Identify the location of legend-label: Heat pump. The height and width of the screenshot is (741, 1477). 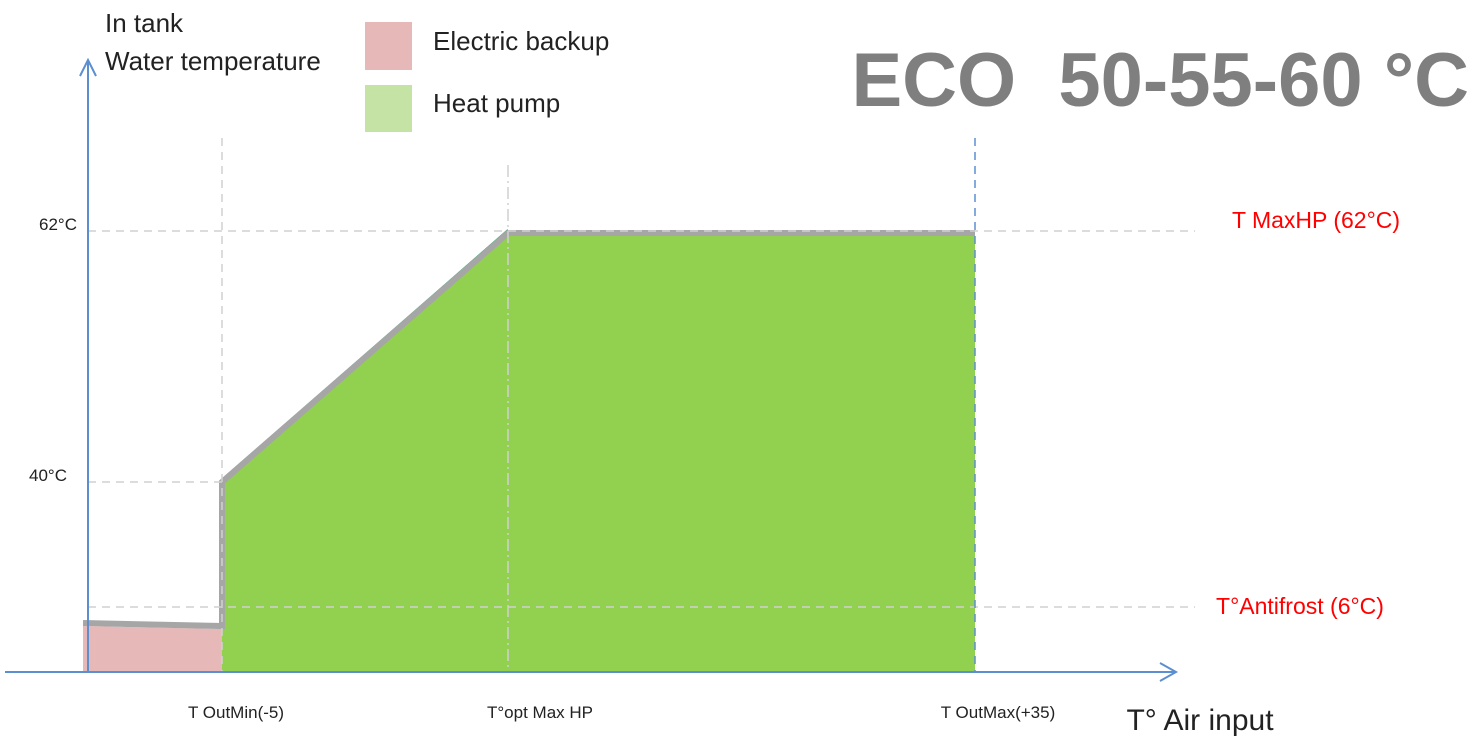
(496, 103).